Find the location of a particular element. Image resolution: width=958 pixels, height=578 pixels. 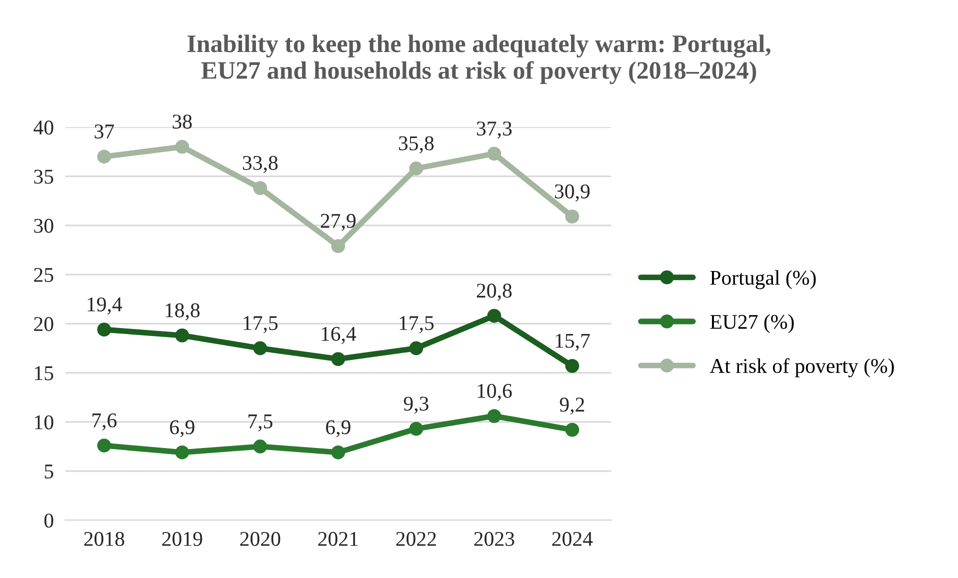

data-label: 37,3 is located at coordinates (494, 130).